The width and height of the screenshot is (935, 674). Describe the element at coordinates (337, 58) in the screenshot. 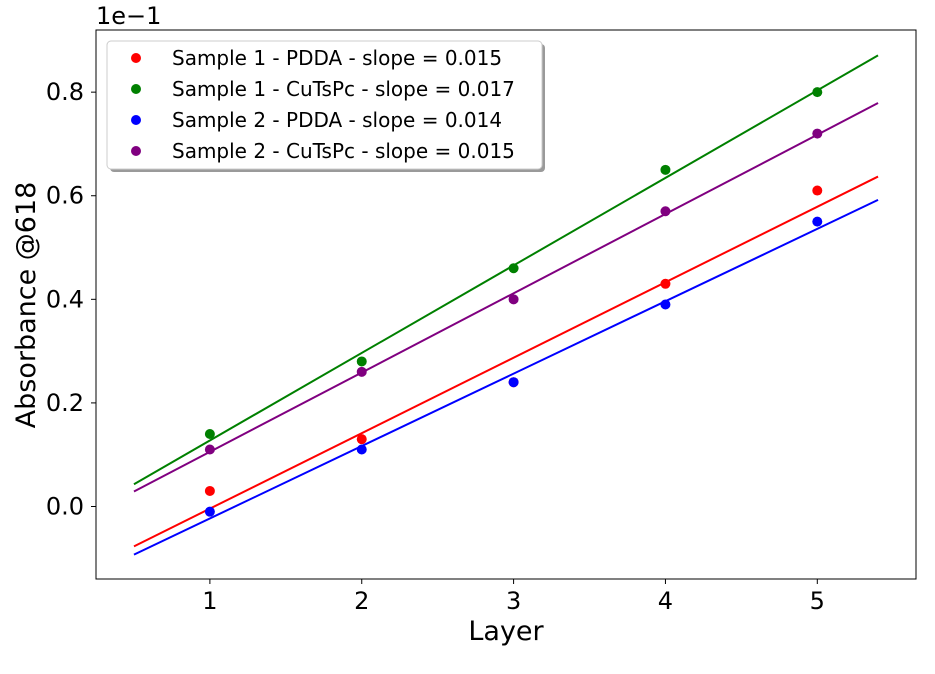

I see `legend-entry-label: Sample 1 - PDDA - slope = 0.015` at that location.